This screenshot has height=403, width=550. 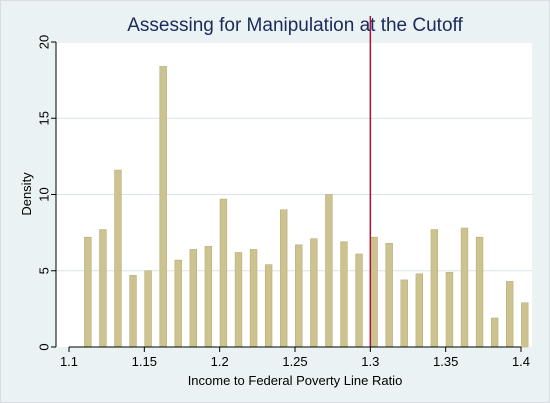 I want to click on y-tick-label: 10, so click(x=44, y=194).